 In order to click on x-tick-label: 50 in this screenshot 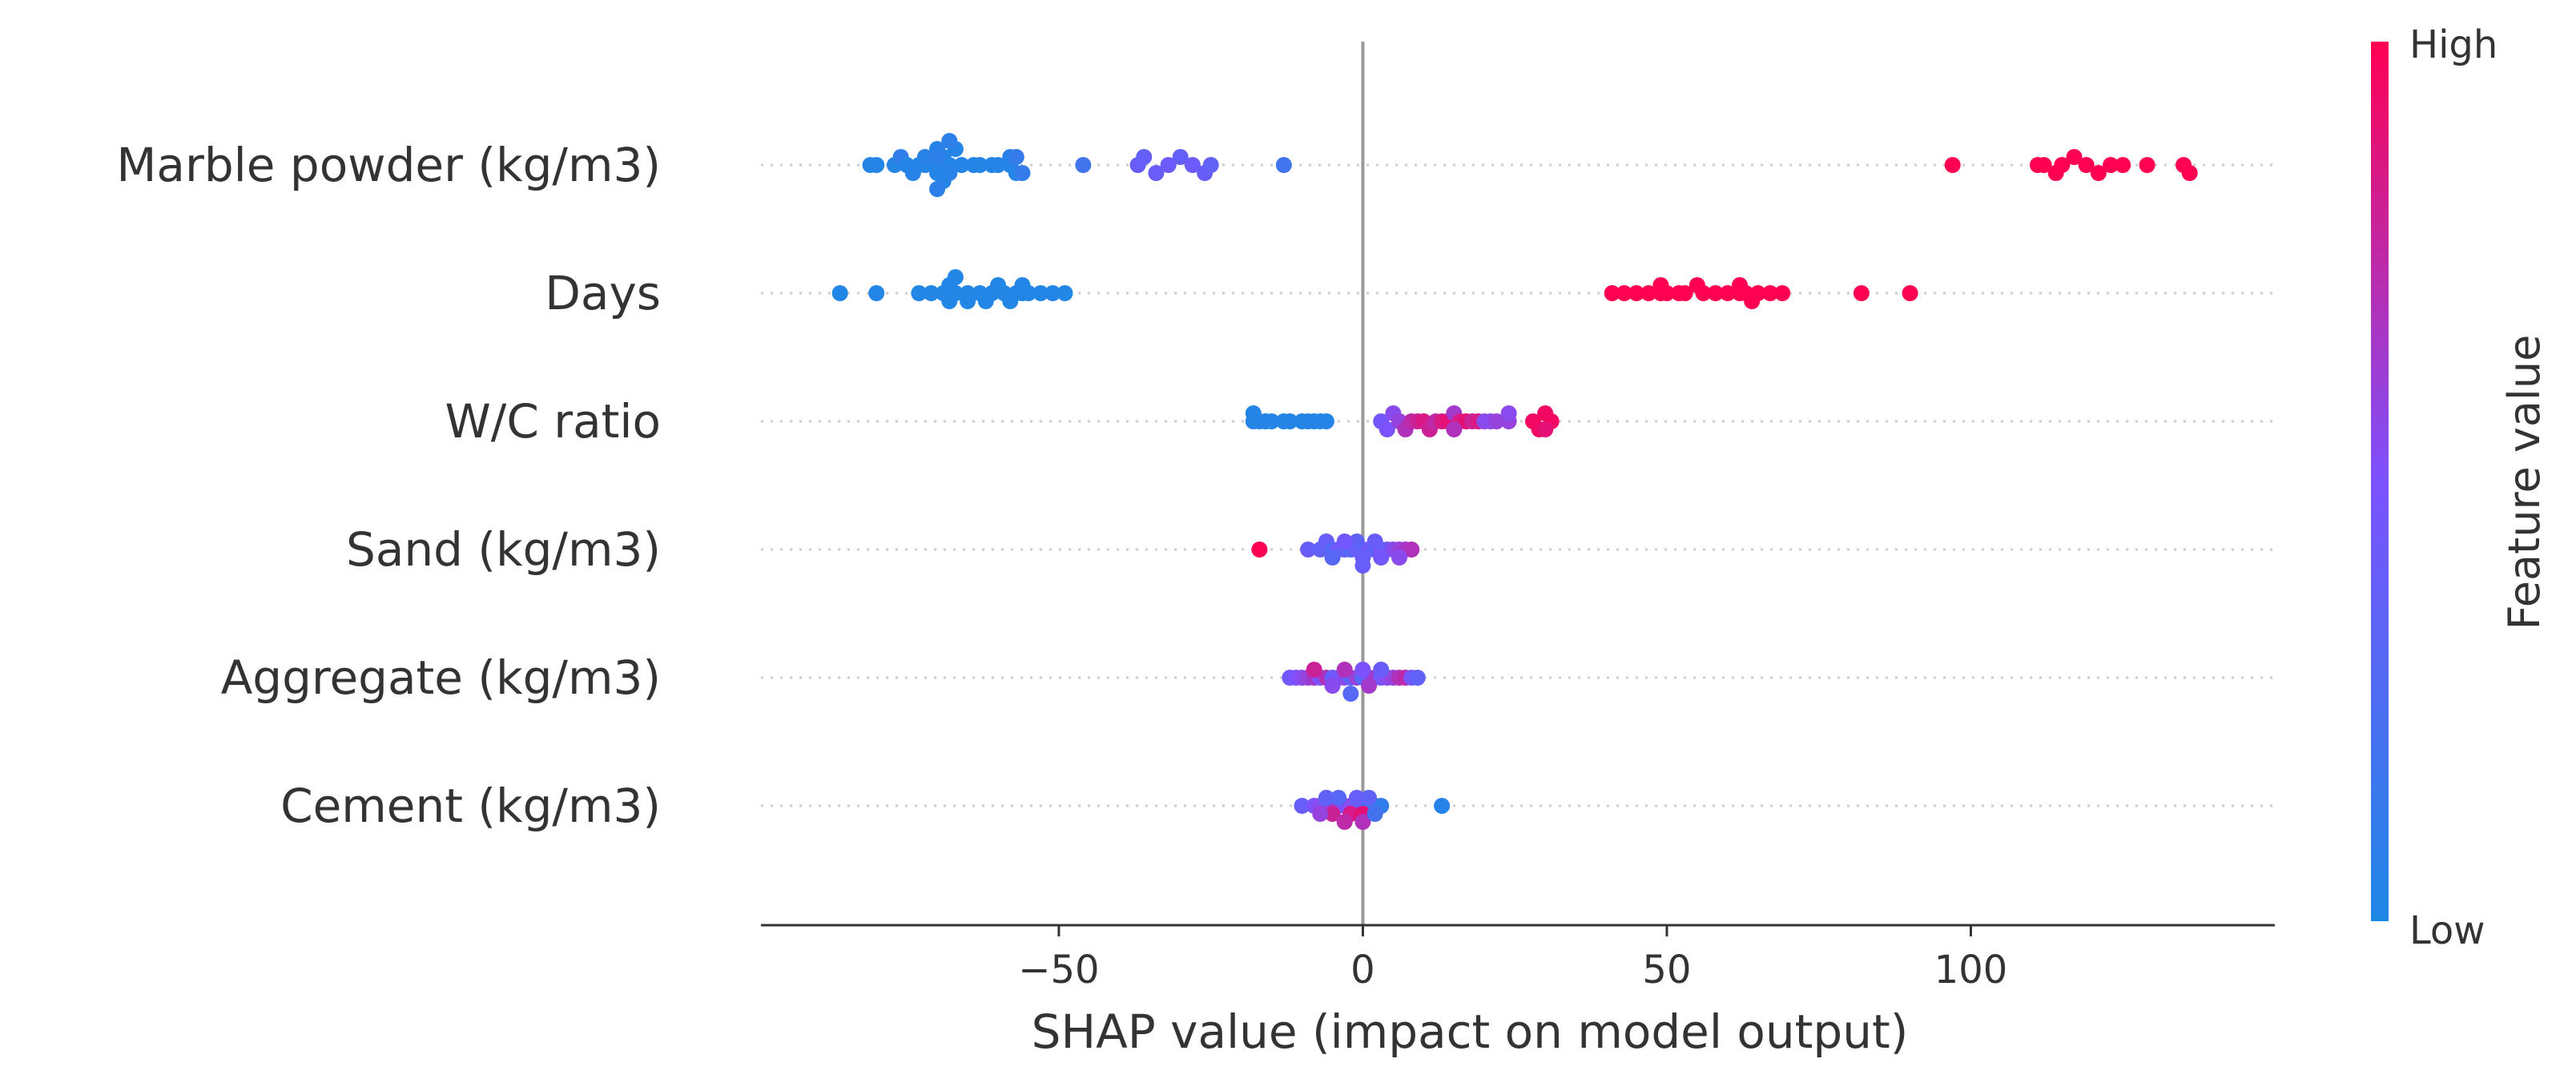, I will do `click(1667, 970)`.